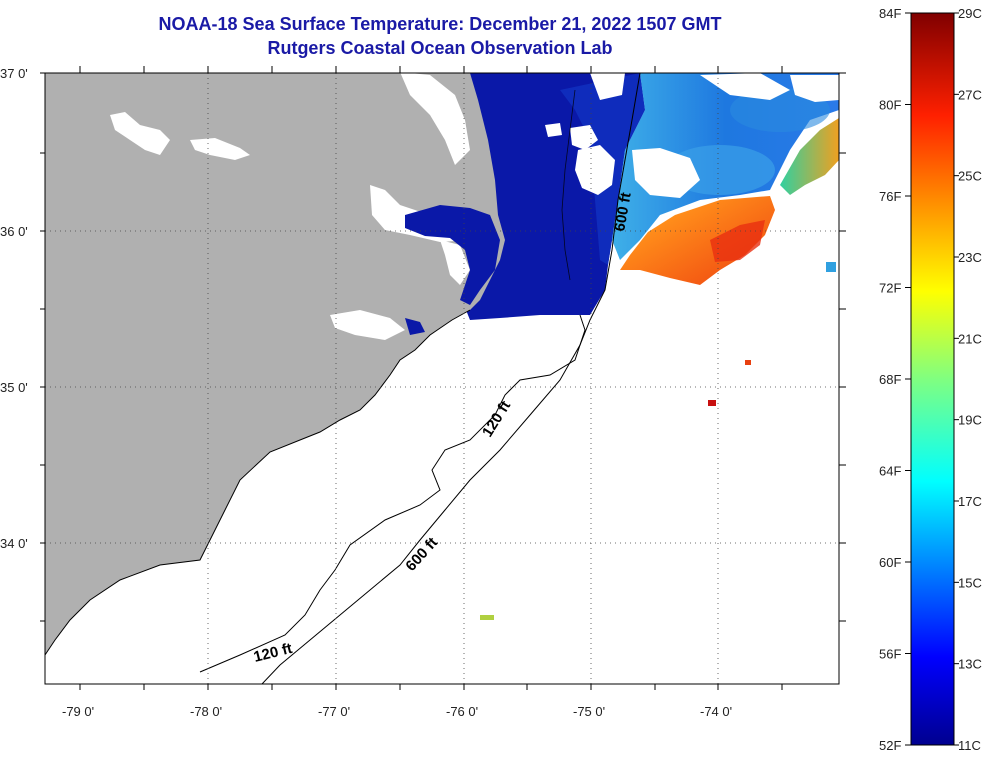 This screenshot has width=992, height=761. Describe the element at coordinates (890, 379) in the screenshot. I see `colorbar-f-label: 68F` at that location.